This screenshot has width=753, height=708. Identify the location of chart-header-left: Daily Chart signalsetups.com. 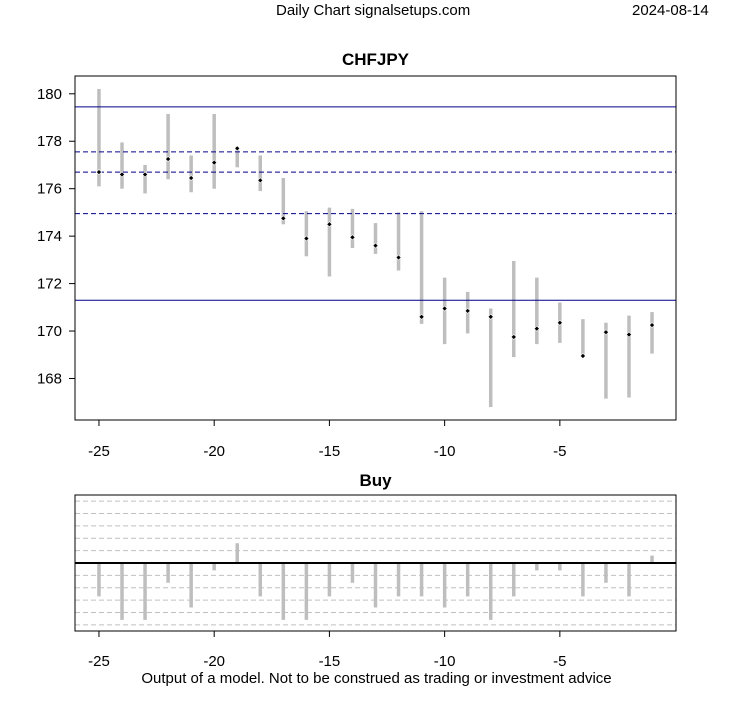
(373, 10).